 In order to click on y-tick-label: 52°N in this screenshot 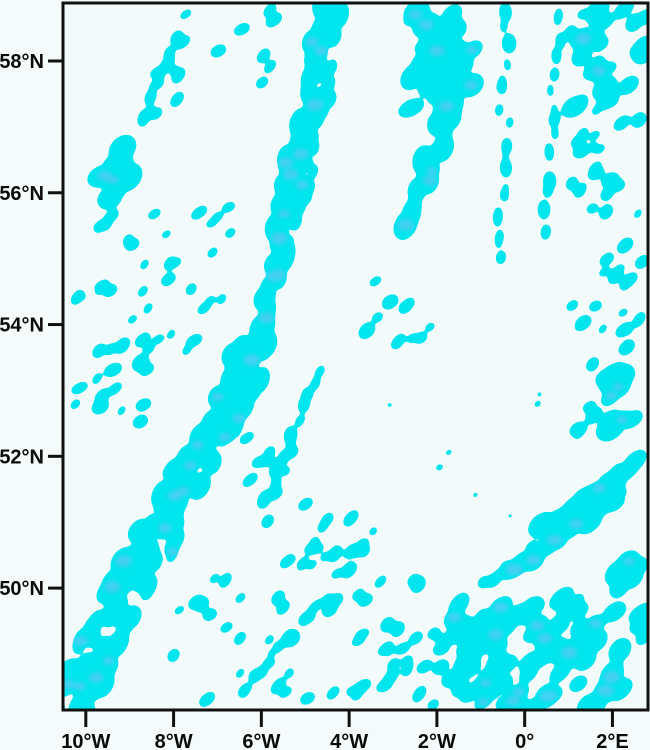, I will do `click(22, 457)`.